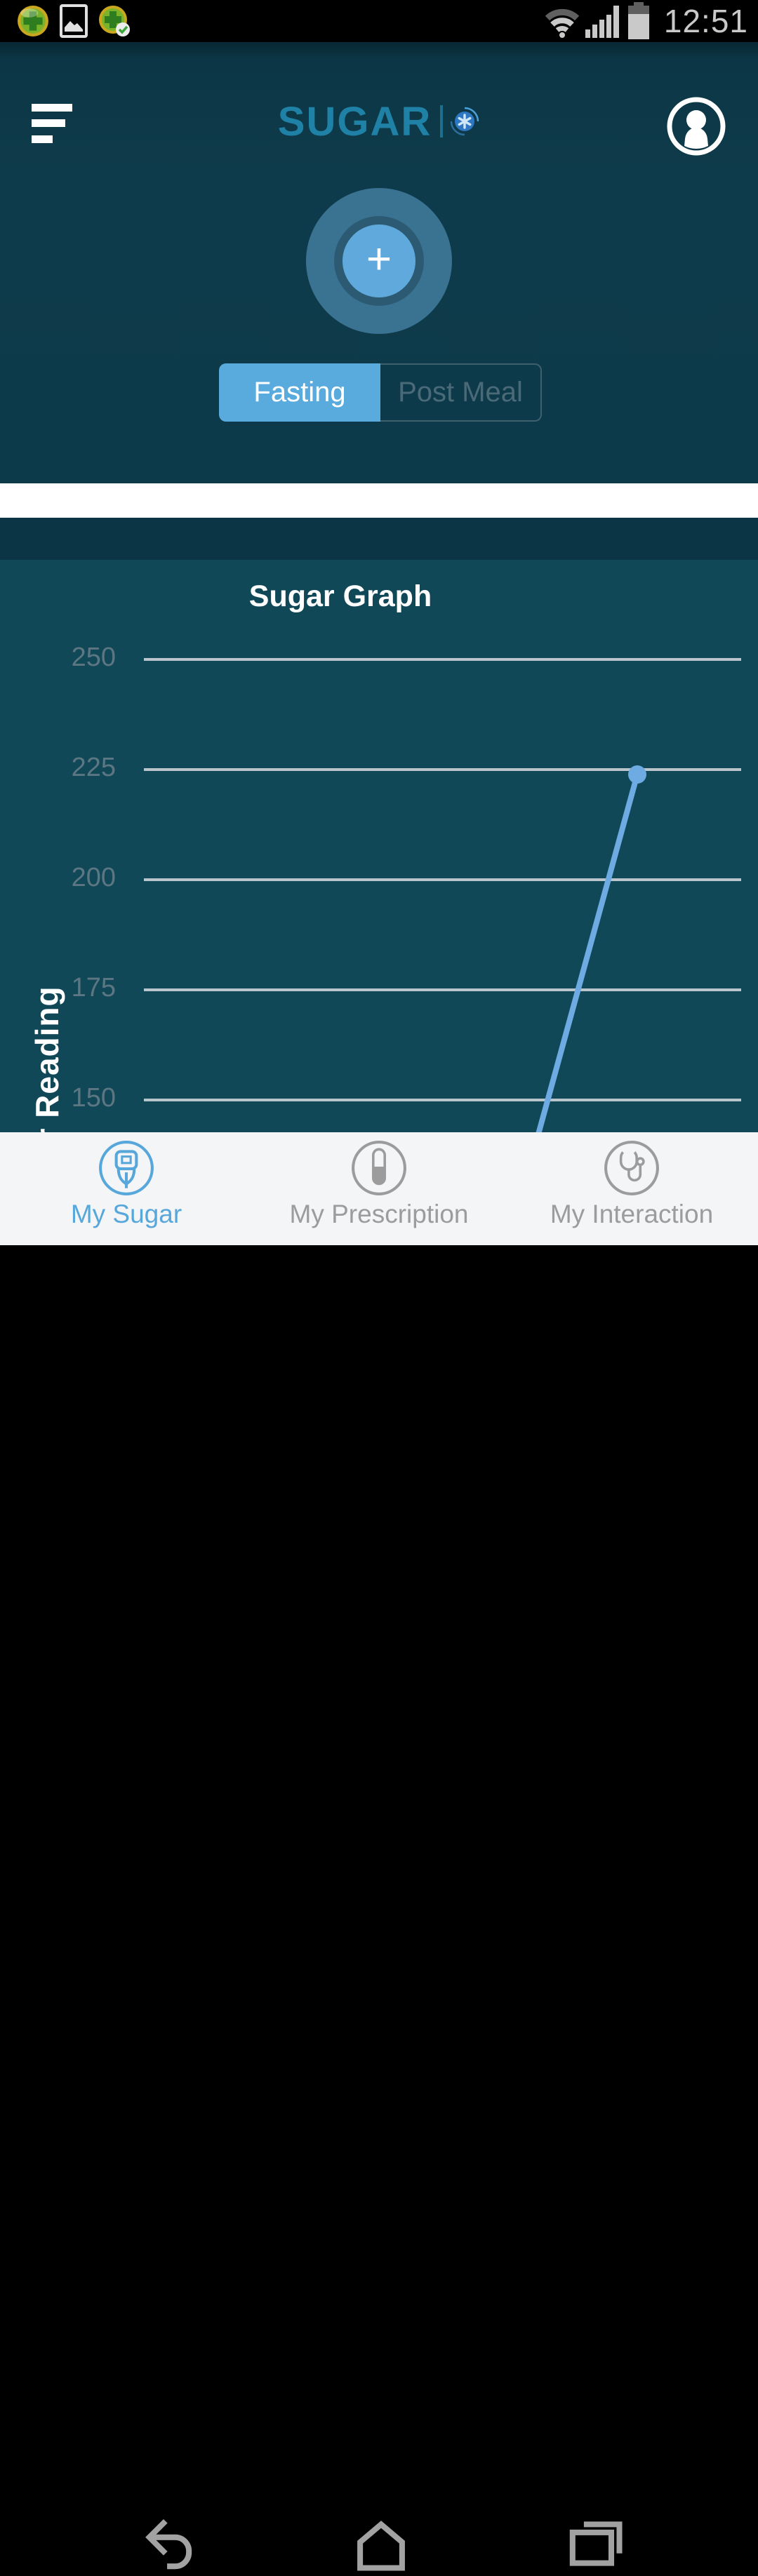  I want to click on reading-type-toggle: Fasting Post Meal, so click(381, 393).